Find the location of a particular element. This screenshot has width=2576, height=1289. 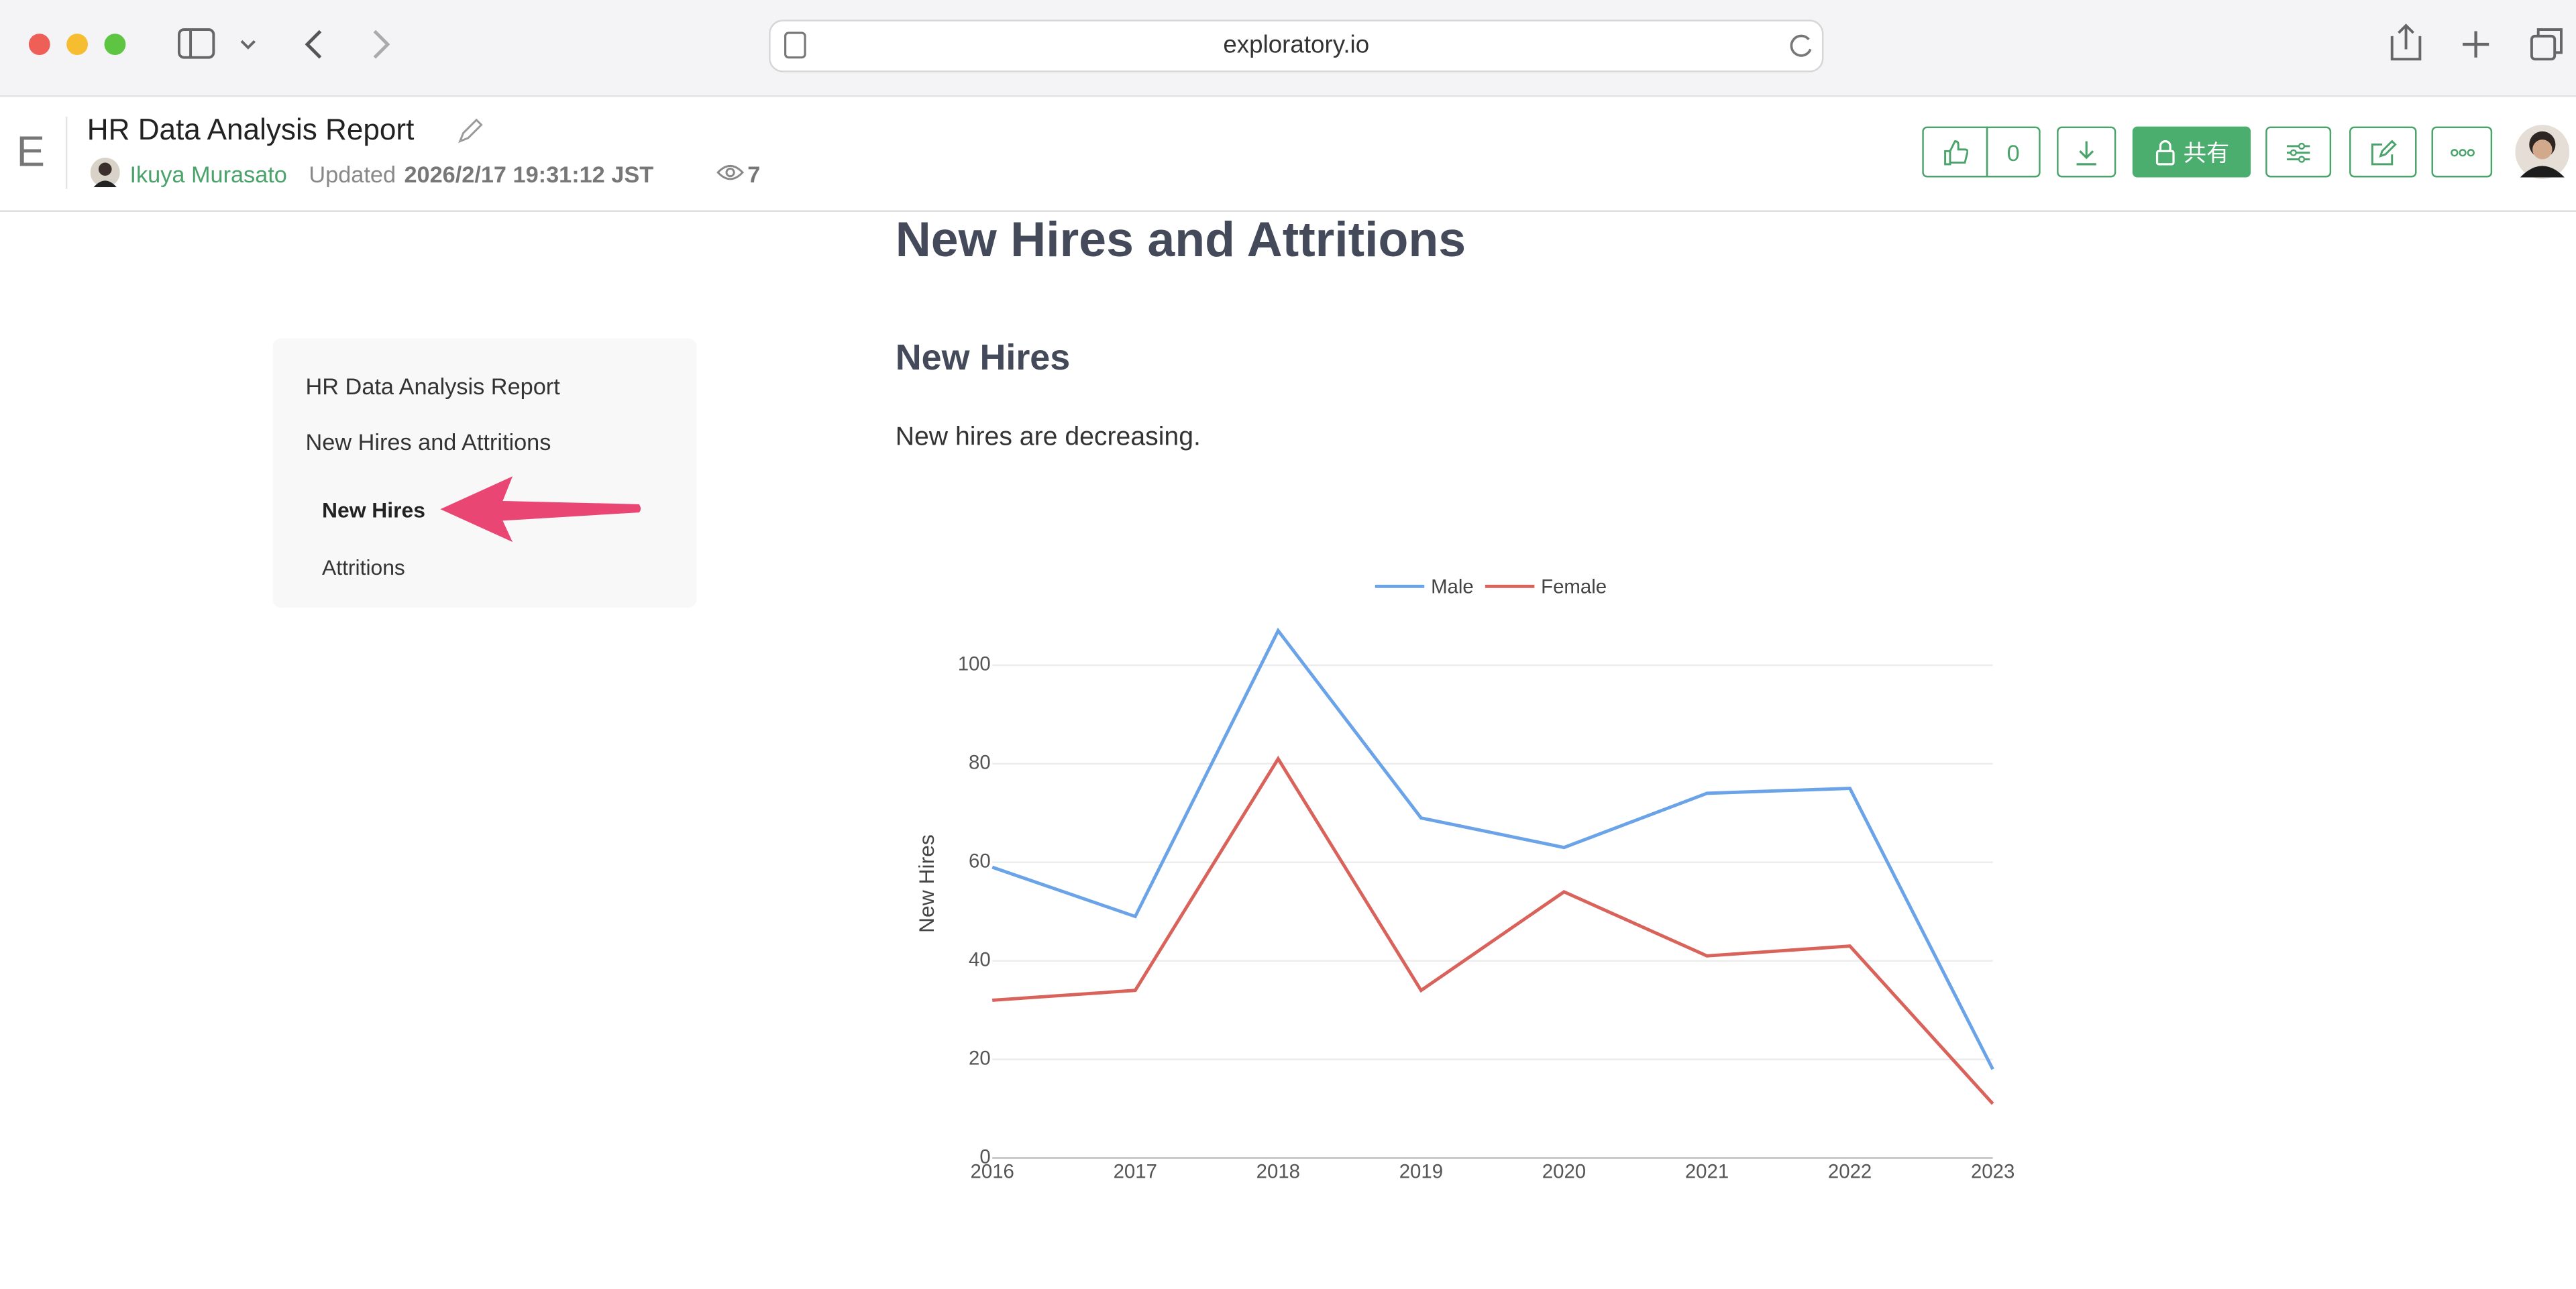

updated-time: 2026/2/17 19:31:12 JST is located at coordinates (529, 175).